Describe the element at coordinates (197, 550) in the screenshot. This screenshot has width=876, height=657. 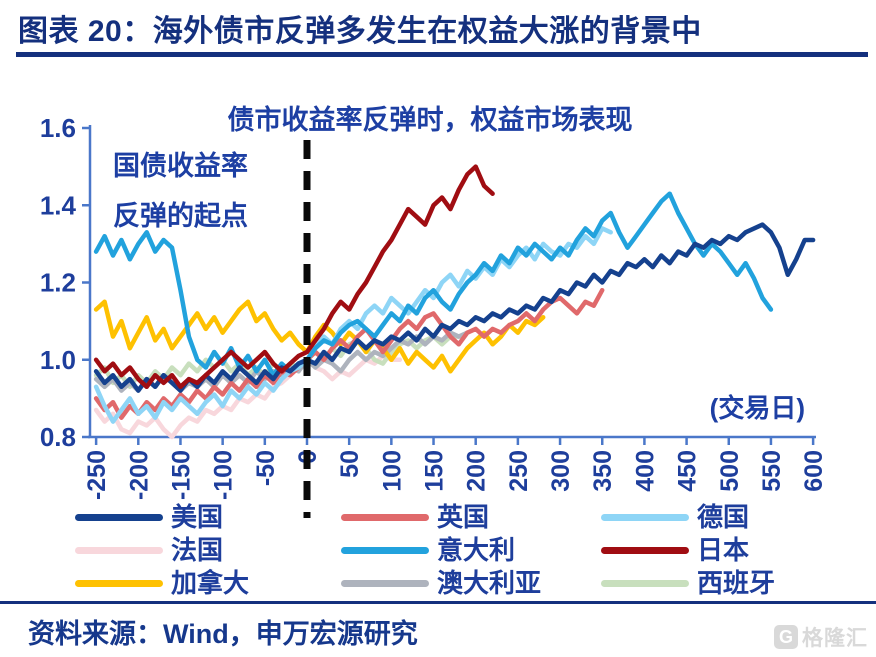
I see `legend-label: 法国` at that location.